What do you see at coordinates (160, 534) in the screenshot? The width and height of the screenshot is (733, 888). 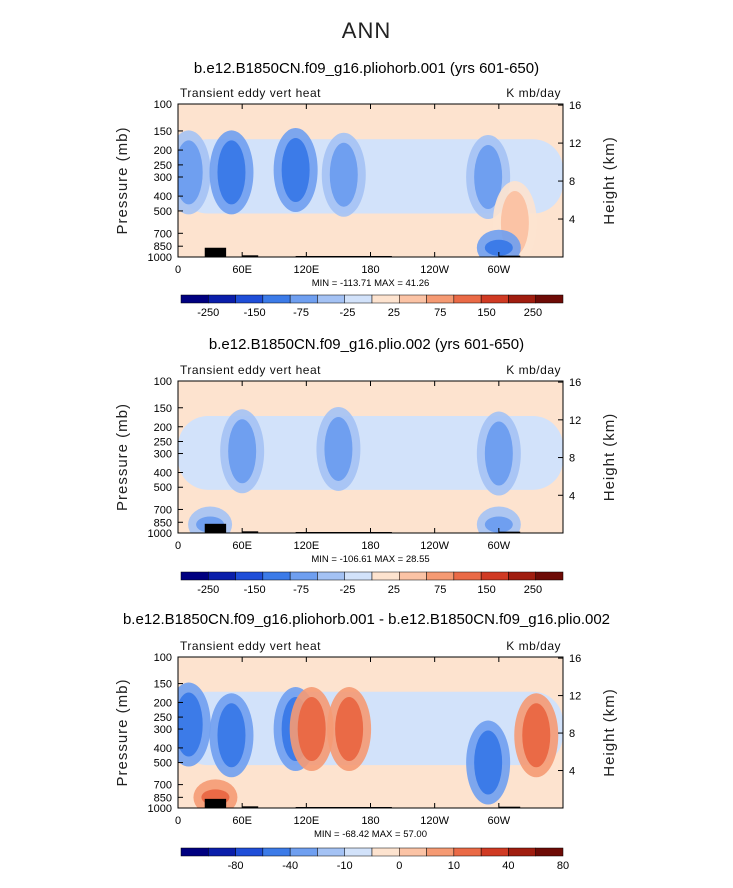 I see `pressure-tick-label: 1000` at bounding box center [160, 534].